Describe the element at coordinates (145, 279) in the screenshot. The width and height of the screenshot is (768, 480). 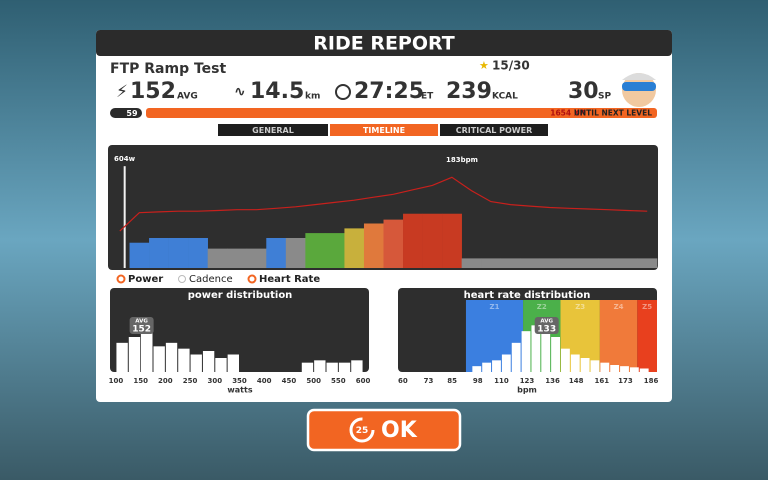
I see `legend-label: Power` at that location.